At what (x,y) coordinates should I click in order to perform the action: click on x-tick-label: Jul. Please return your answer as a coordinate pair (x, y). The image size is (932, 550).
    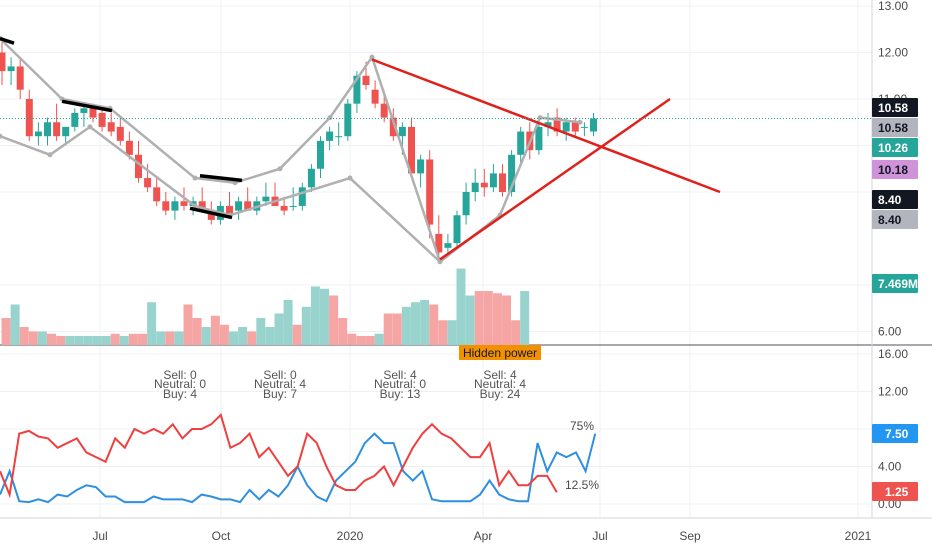
    Looking at the image, I should click on (99, 536).